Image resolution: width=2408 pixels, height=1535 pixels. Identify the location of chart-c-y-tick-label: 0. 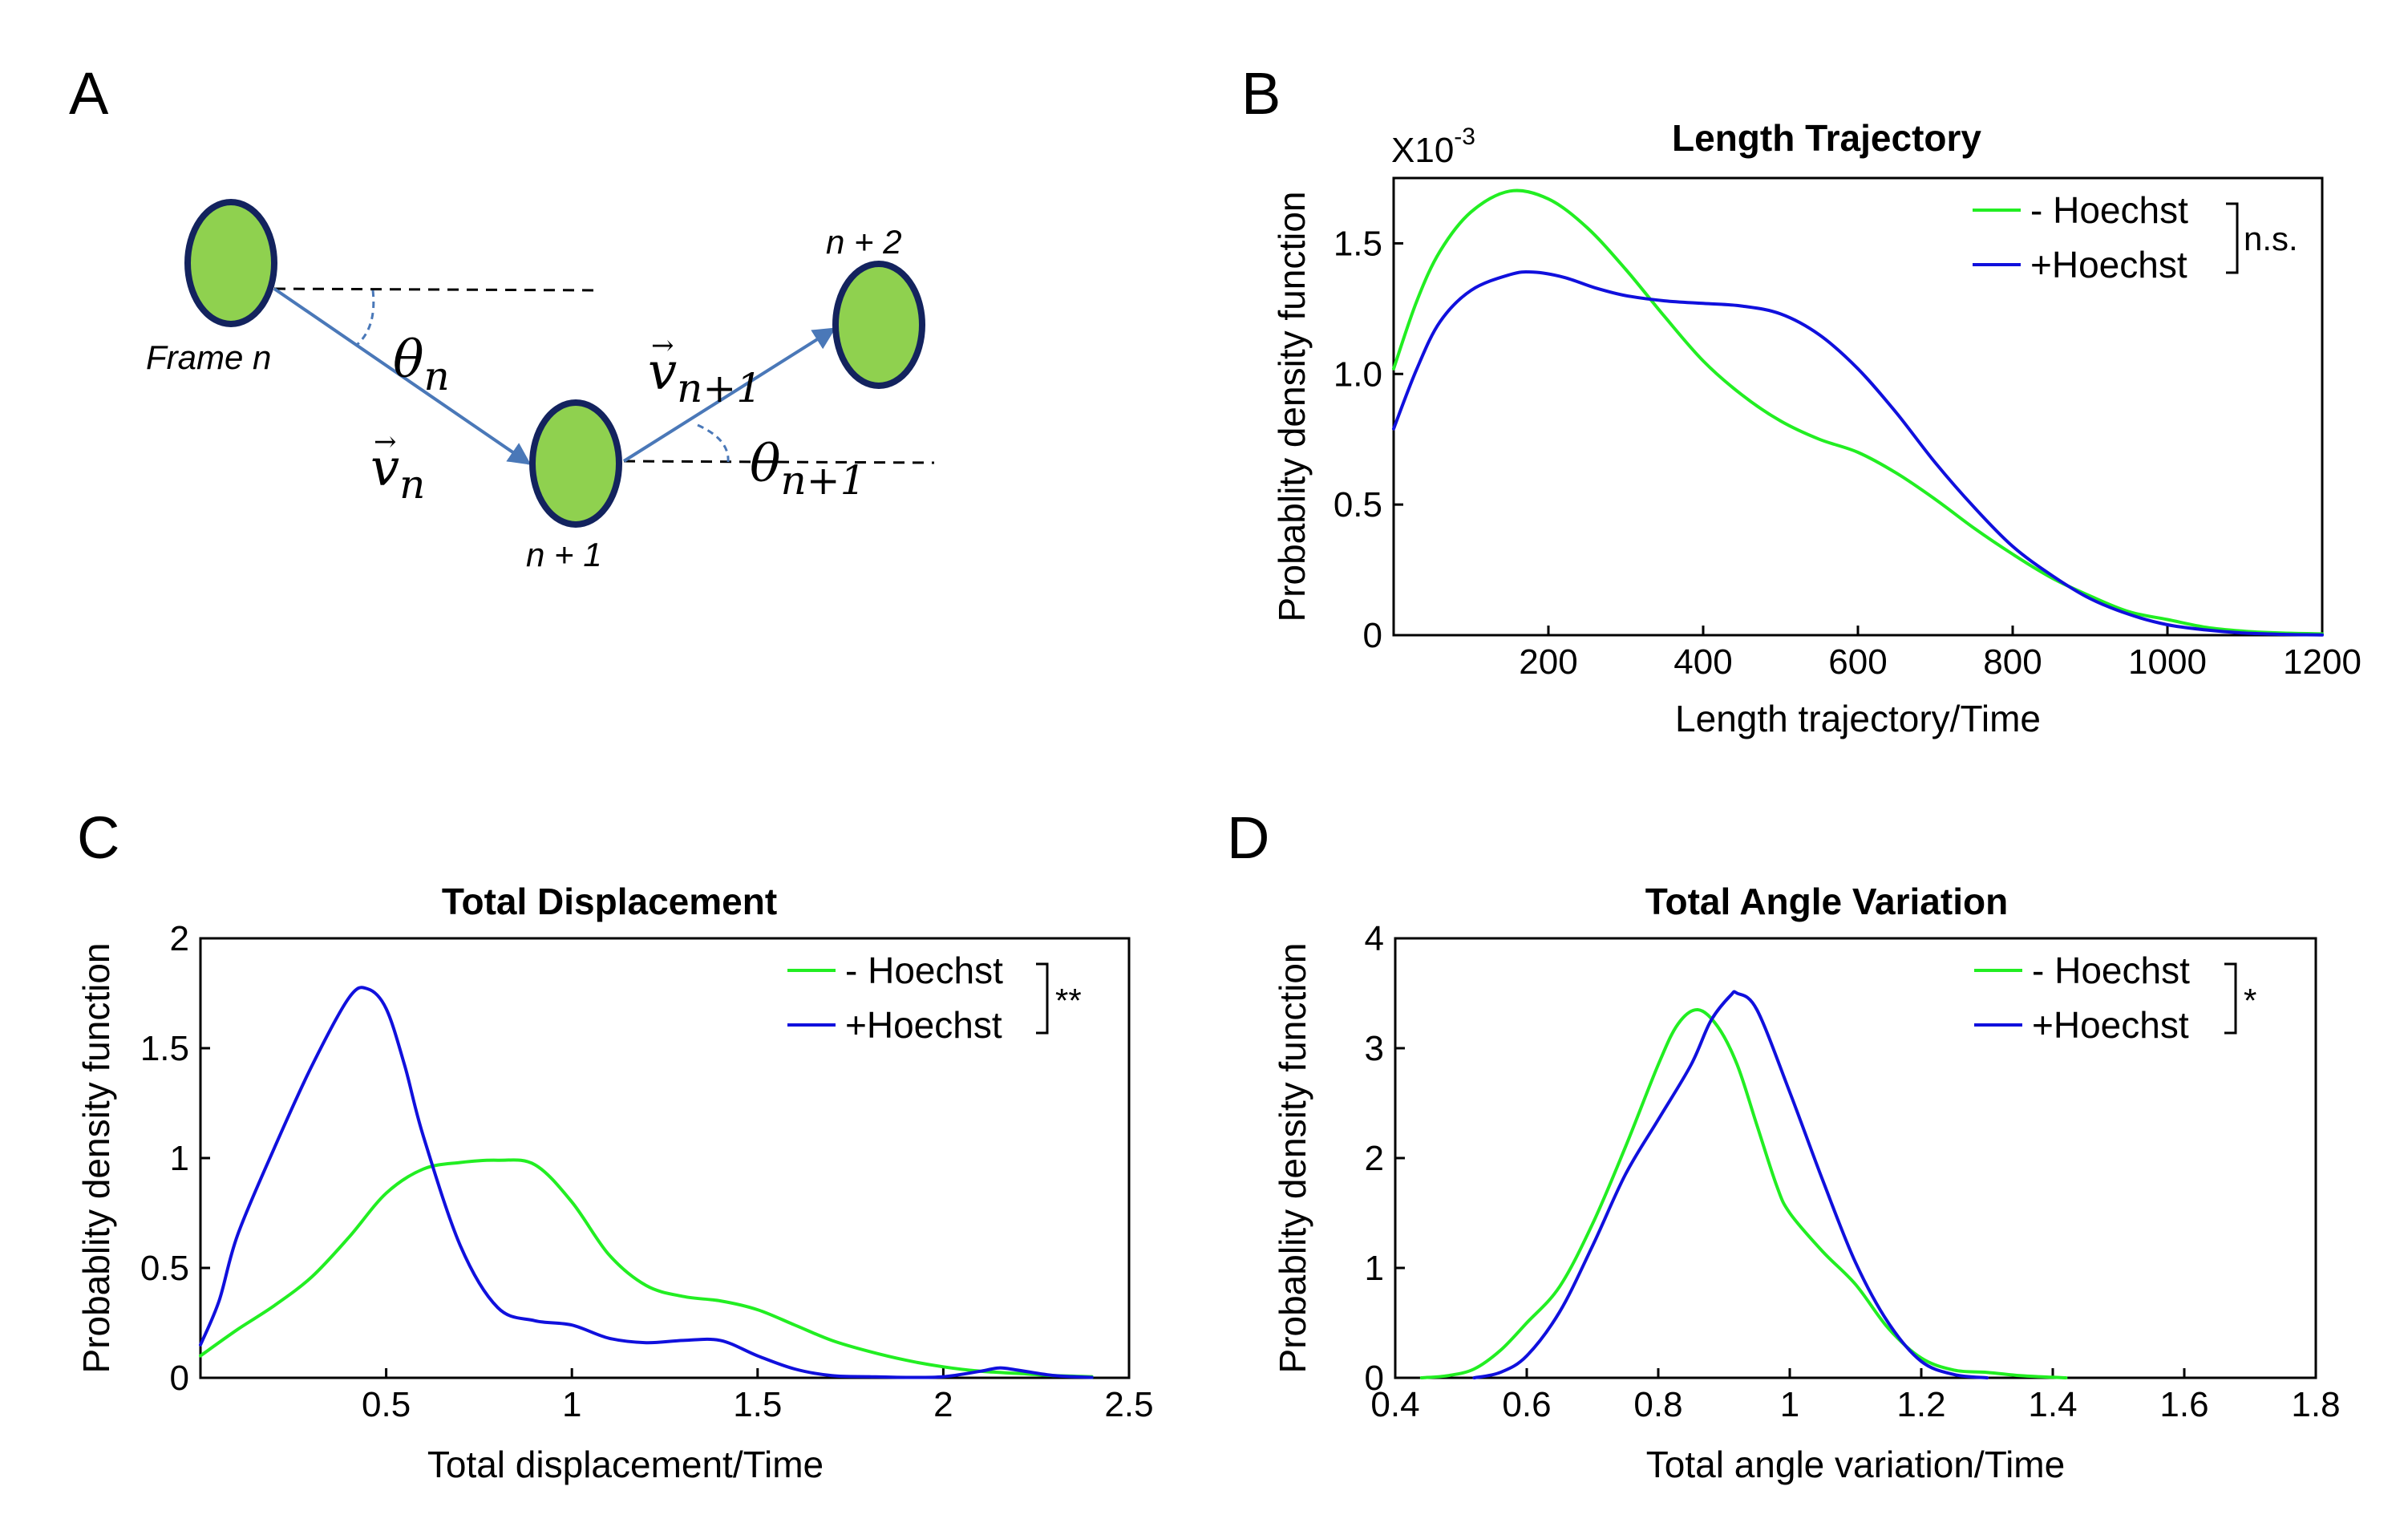
(179, 1379).